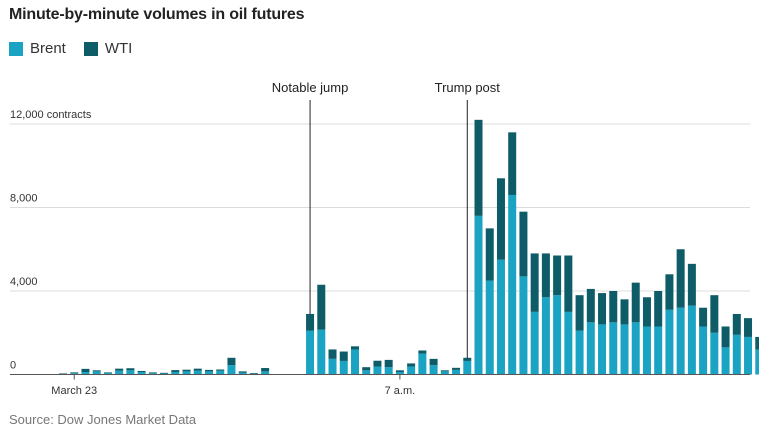  What do you see at coordinates (90, 48) in the screenshot?
I see `legend-swatch-wti` at bounding box center [90, 48].